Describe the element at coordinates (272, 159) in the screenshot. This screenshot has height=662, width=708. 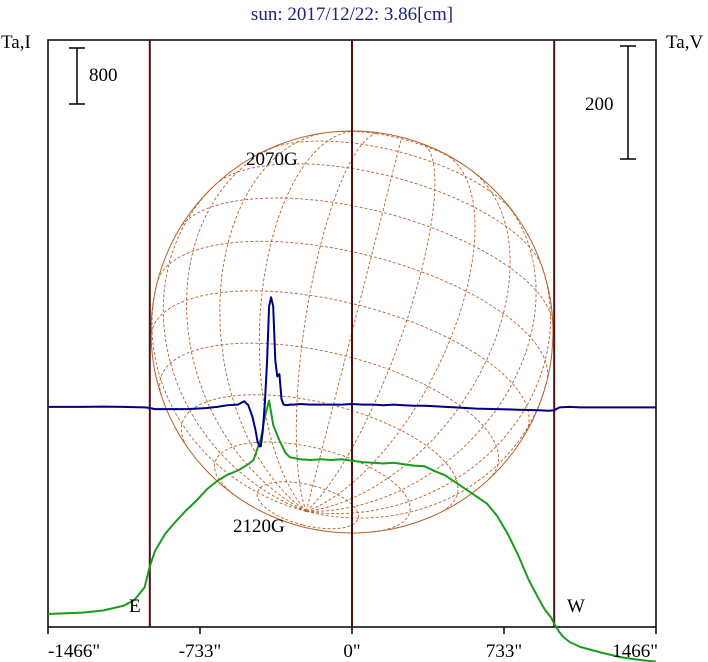
I see `annotation-2070g: 2070G` at that location.